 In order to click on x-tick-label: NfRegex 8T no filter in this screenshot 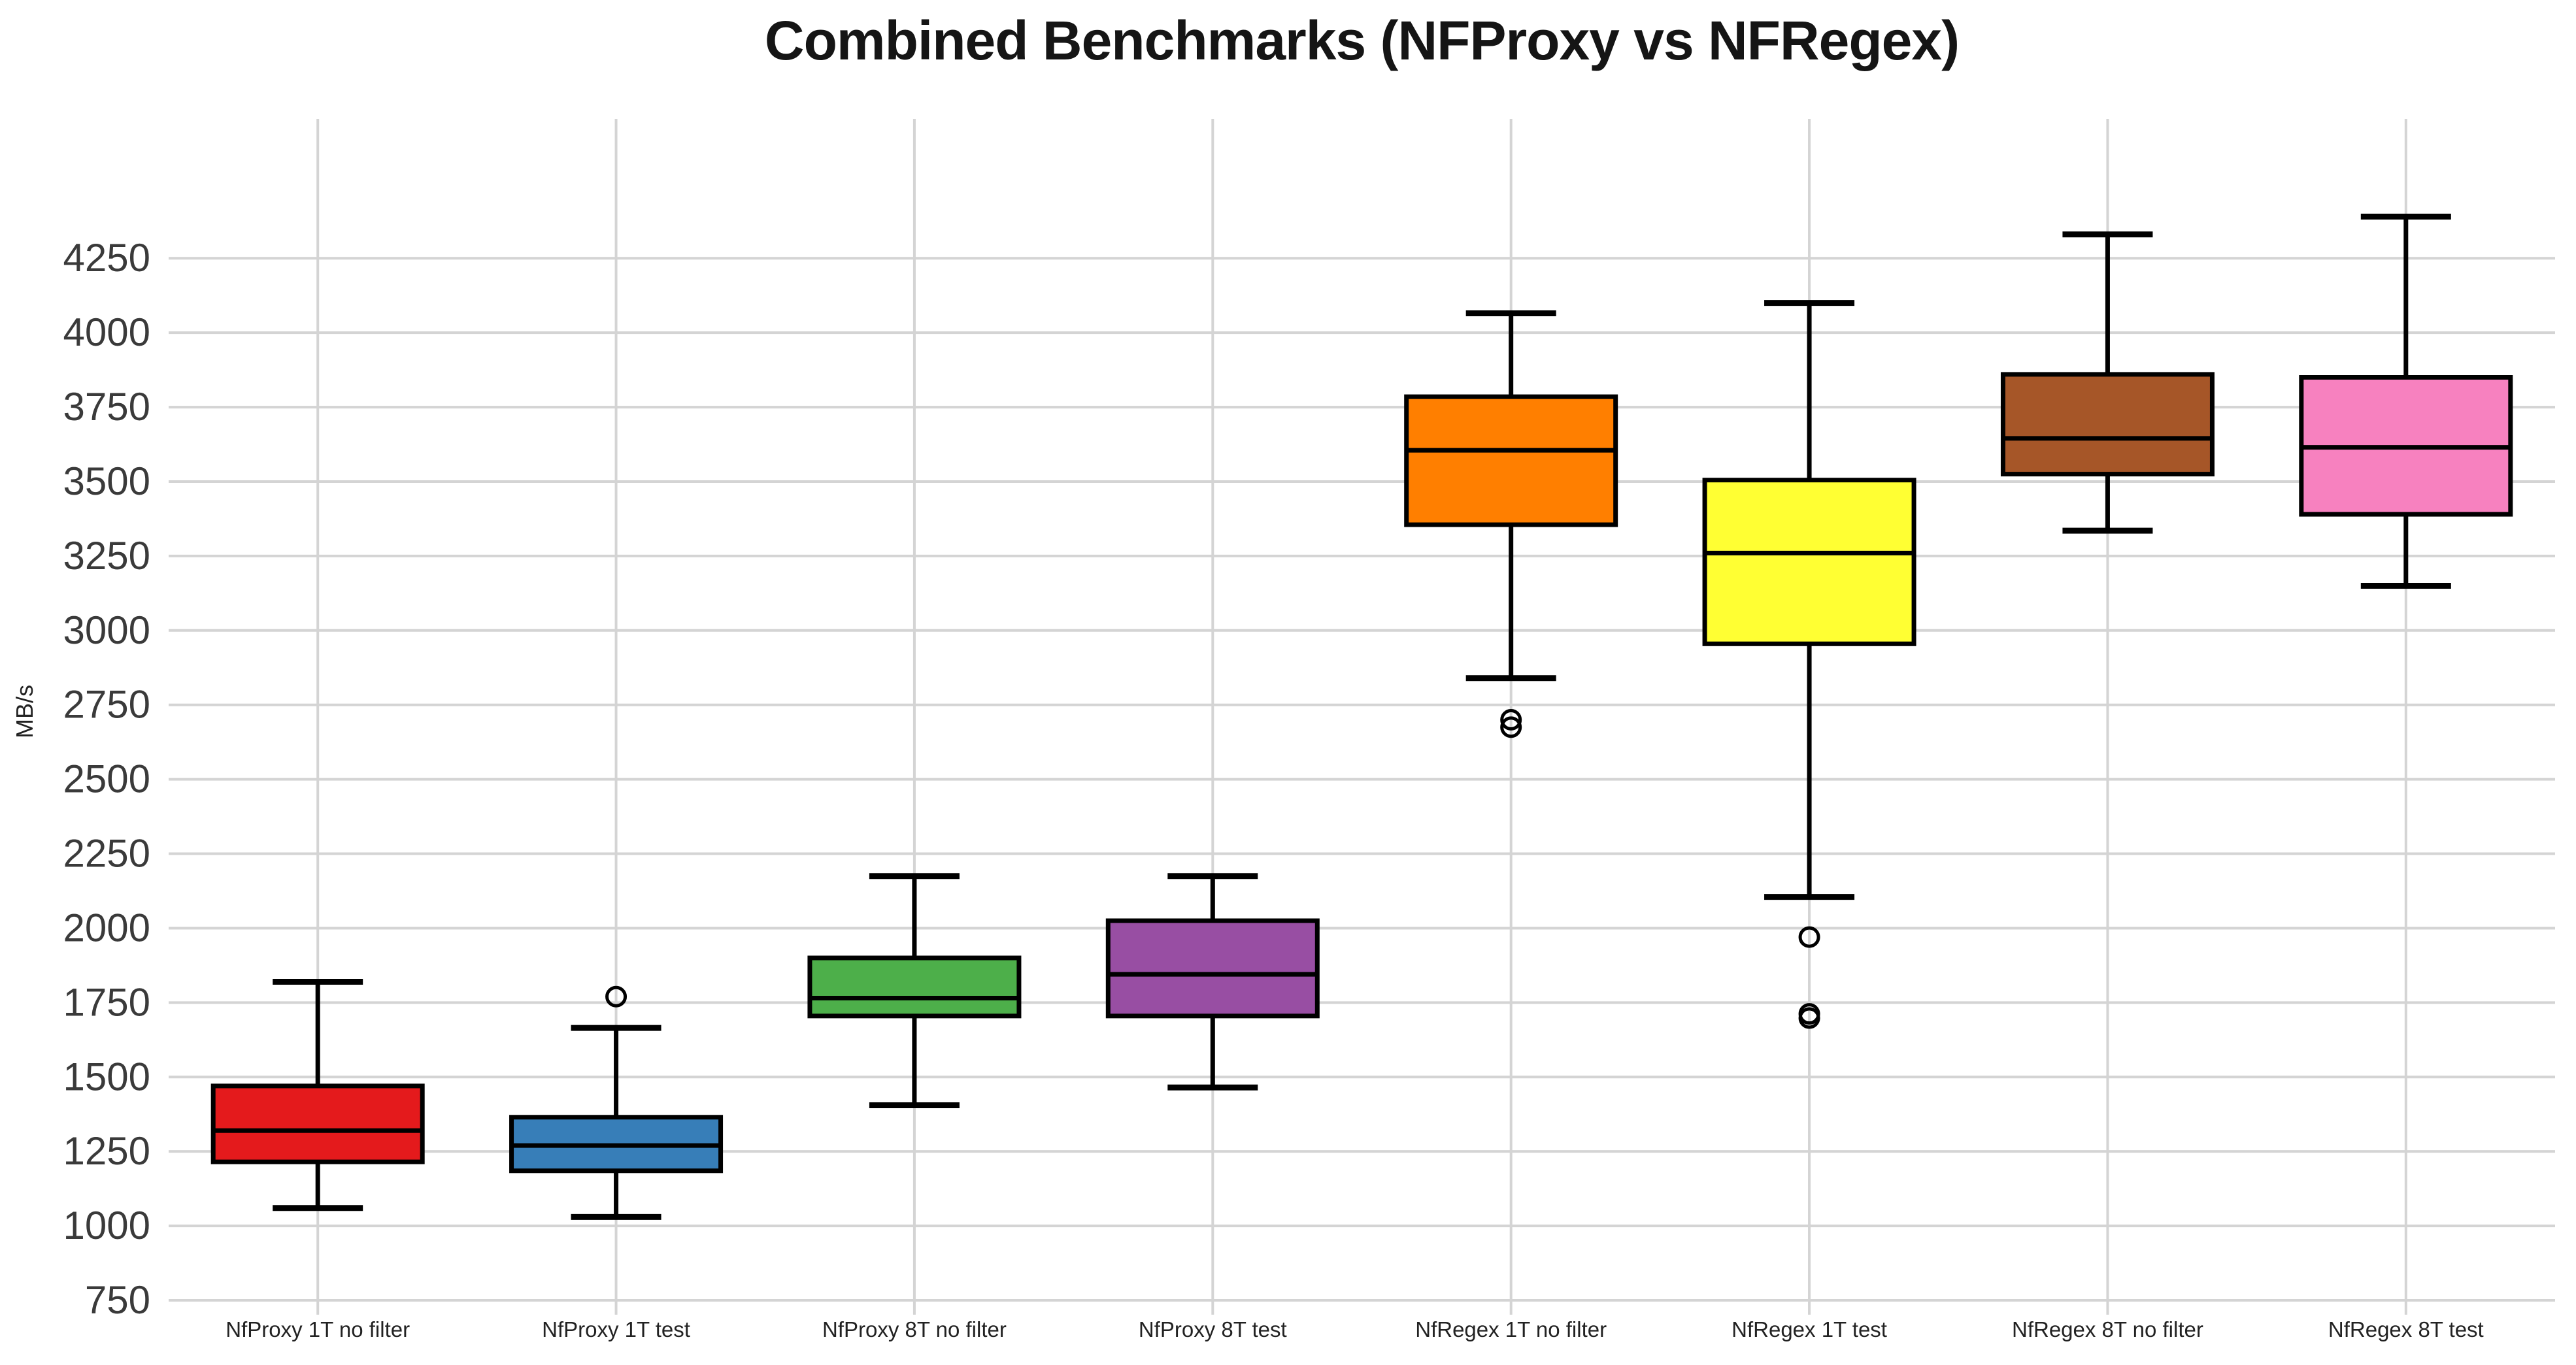, I will do `click(2107, 1329)`.